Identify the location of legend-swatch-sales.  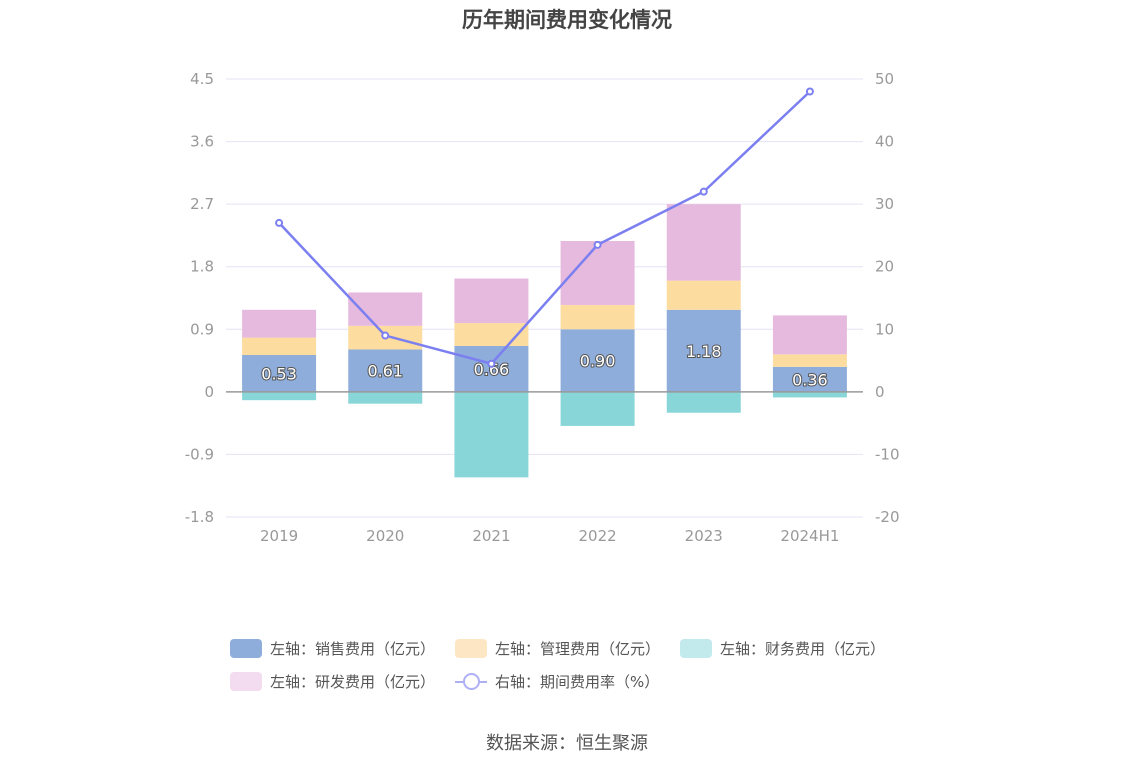
(246, 648).